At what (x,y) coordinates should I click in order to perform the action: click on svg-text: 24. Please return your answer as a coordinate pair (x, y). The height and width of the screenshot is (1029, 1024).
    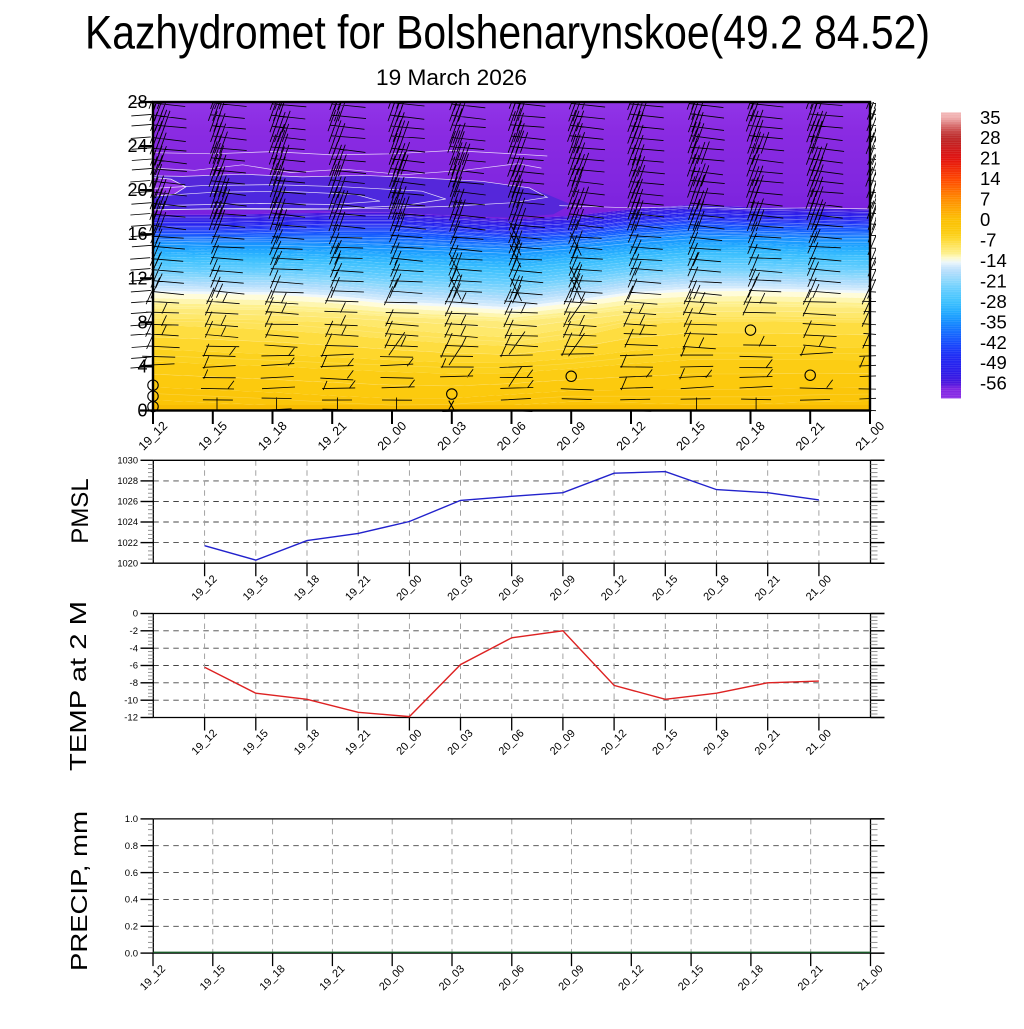
    Looking at the image, I should click on (137, 146).